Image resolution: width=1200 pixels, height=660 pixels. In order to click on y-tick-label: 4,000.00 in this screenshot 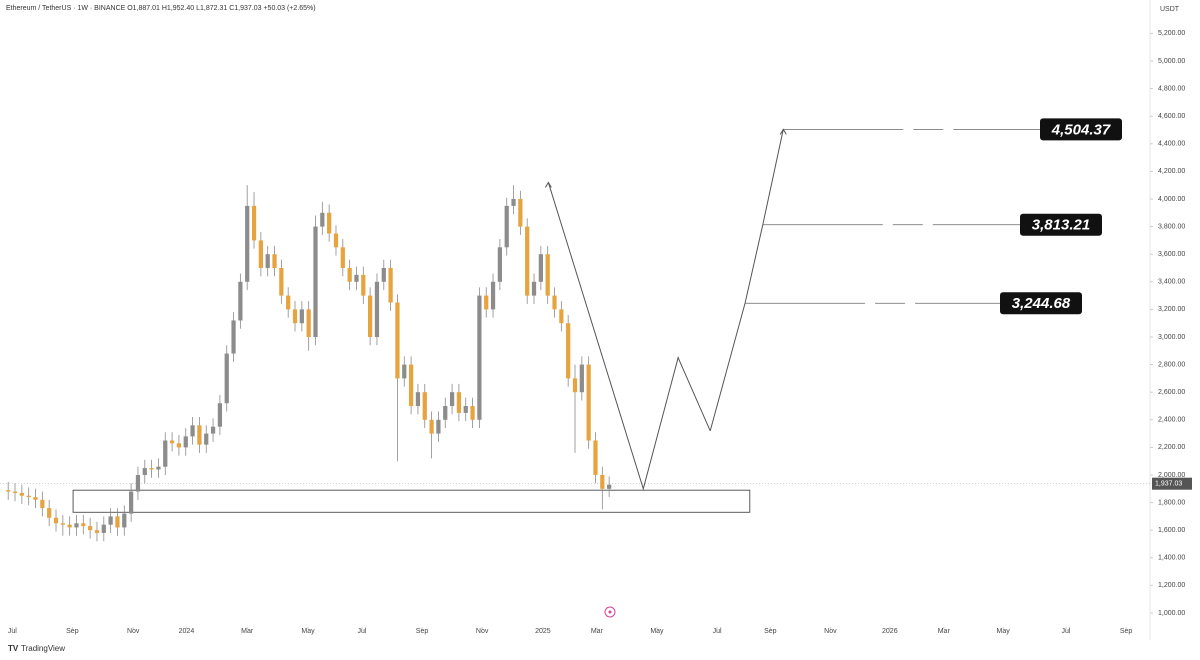, I will do `click(1171, 199)`.